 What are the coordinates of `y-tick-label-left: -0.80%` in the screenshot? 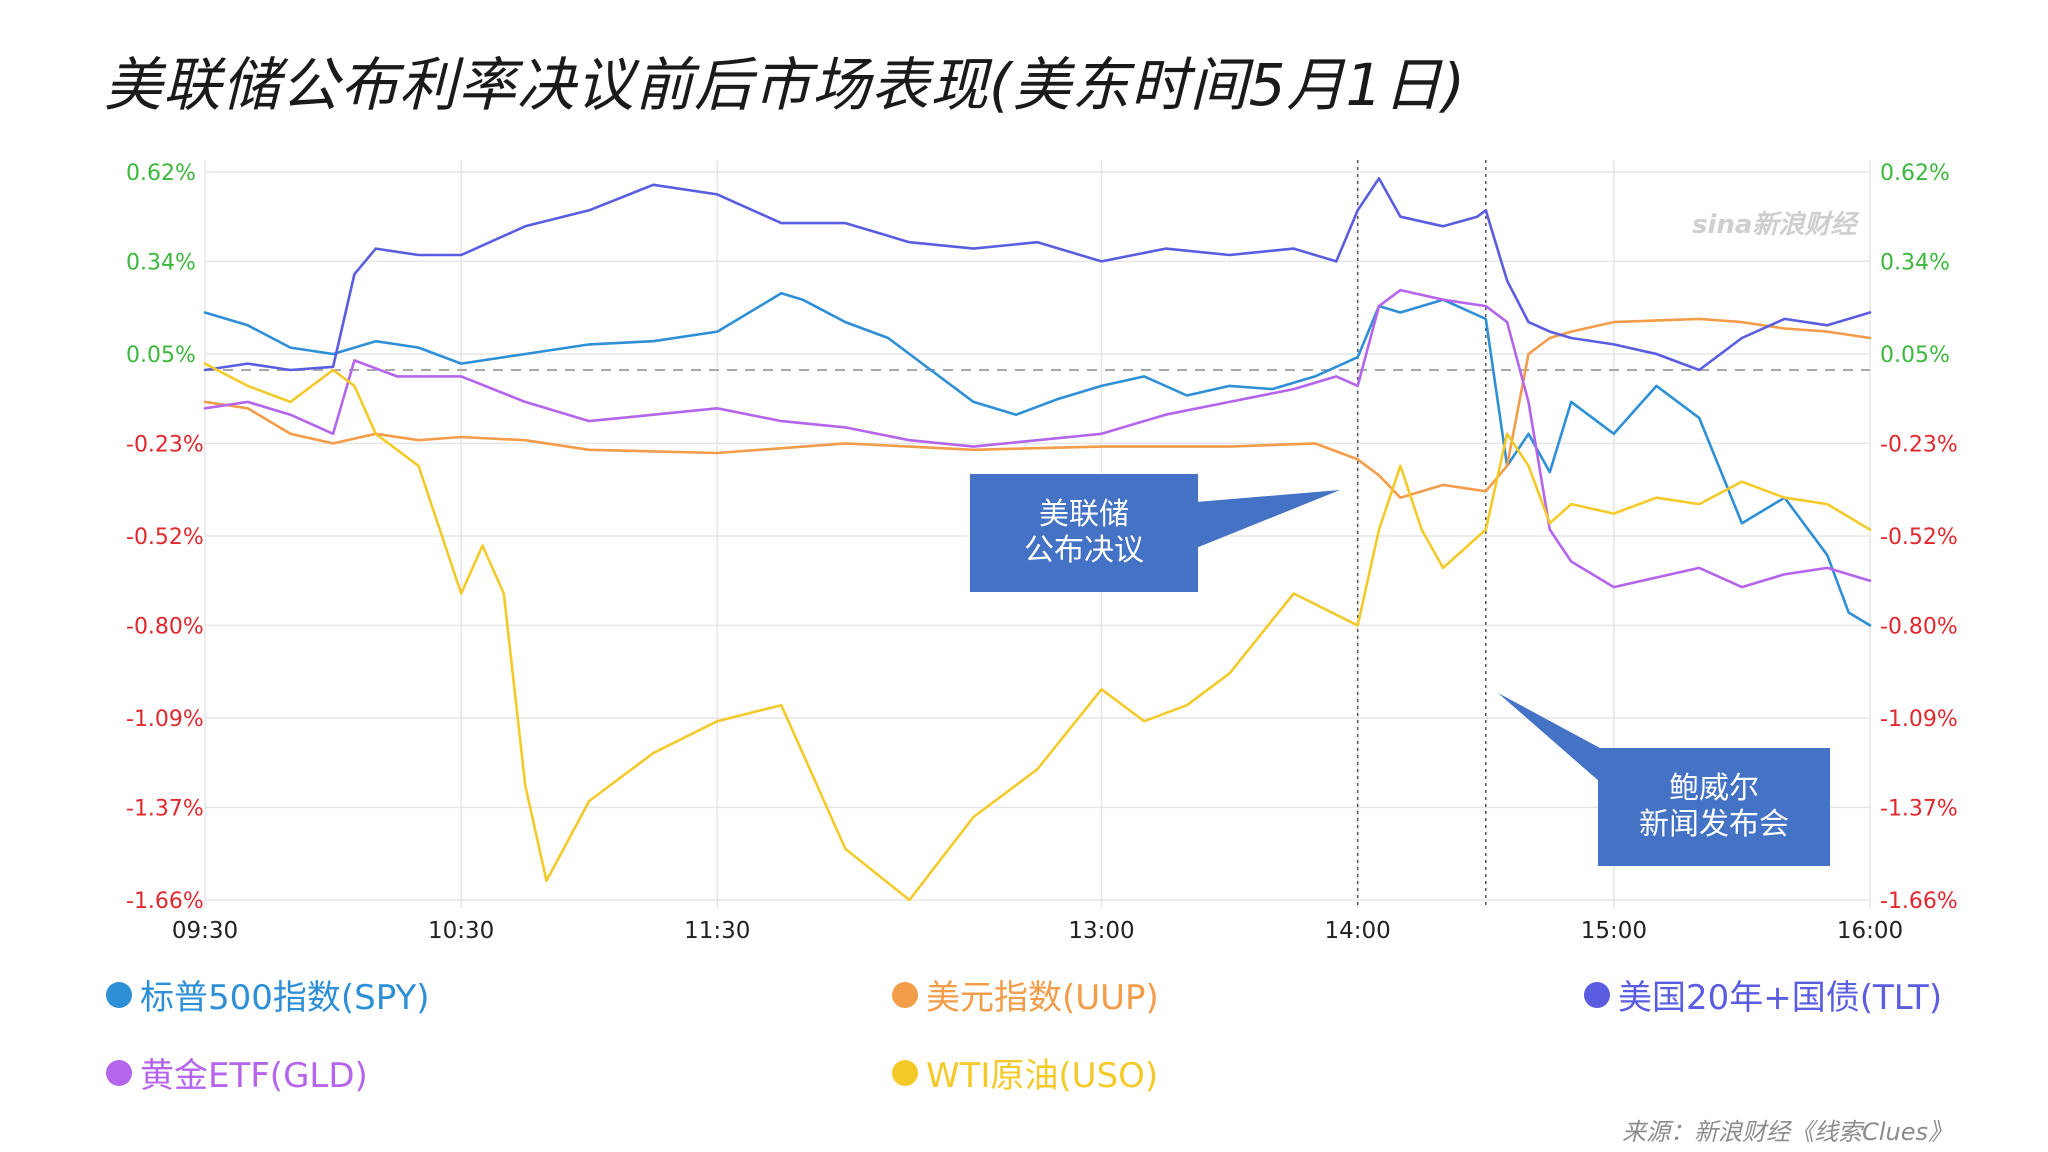 It's located at (165, 626).